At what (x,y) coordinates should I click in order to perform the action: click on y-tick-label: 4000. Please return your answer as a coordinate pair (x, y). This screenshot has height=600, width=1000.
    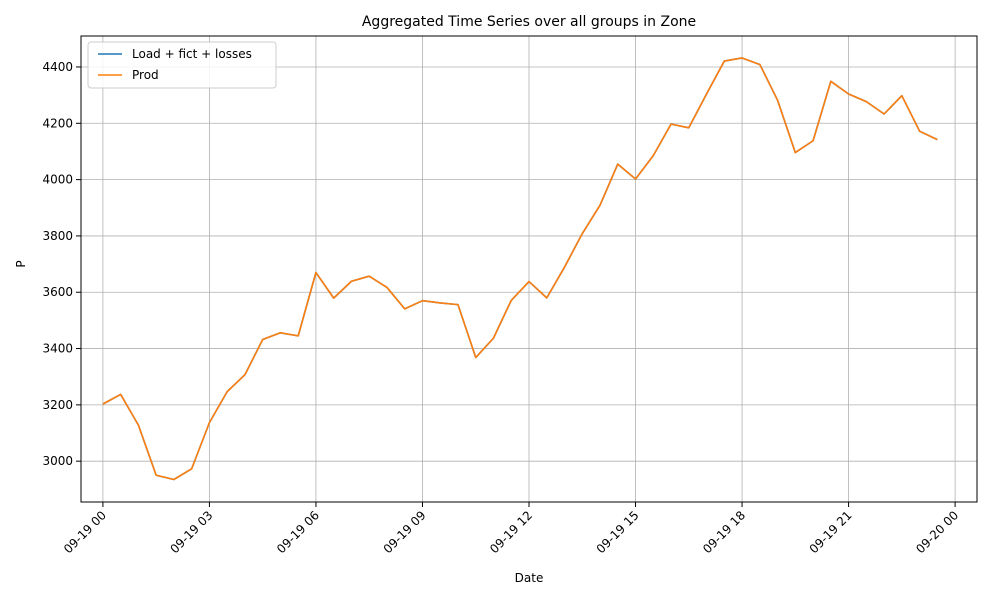
    Looking at the image, I should click on (57, 180).